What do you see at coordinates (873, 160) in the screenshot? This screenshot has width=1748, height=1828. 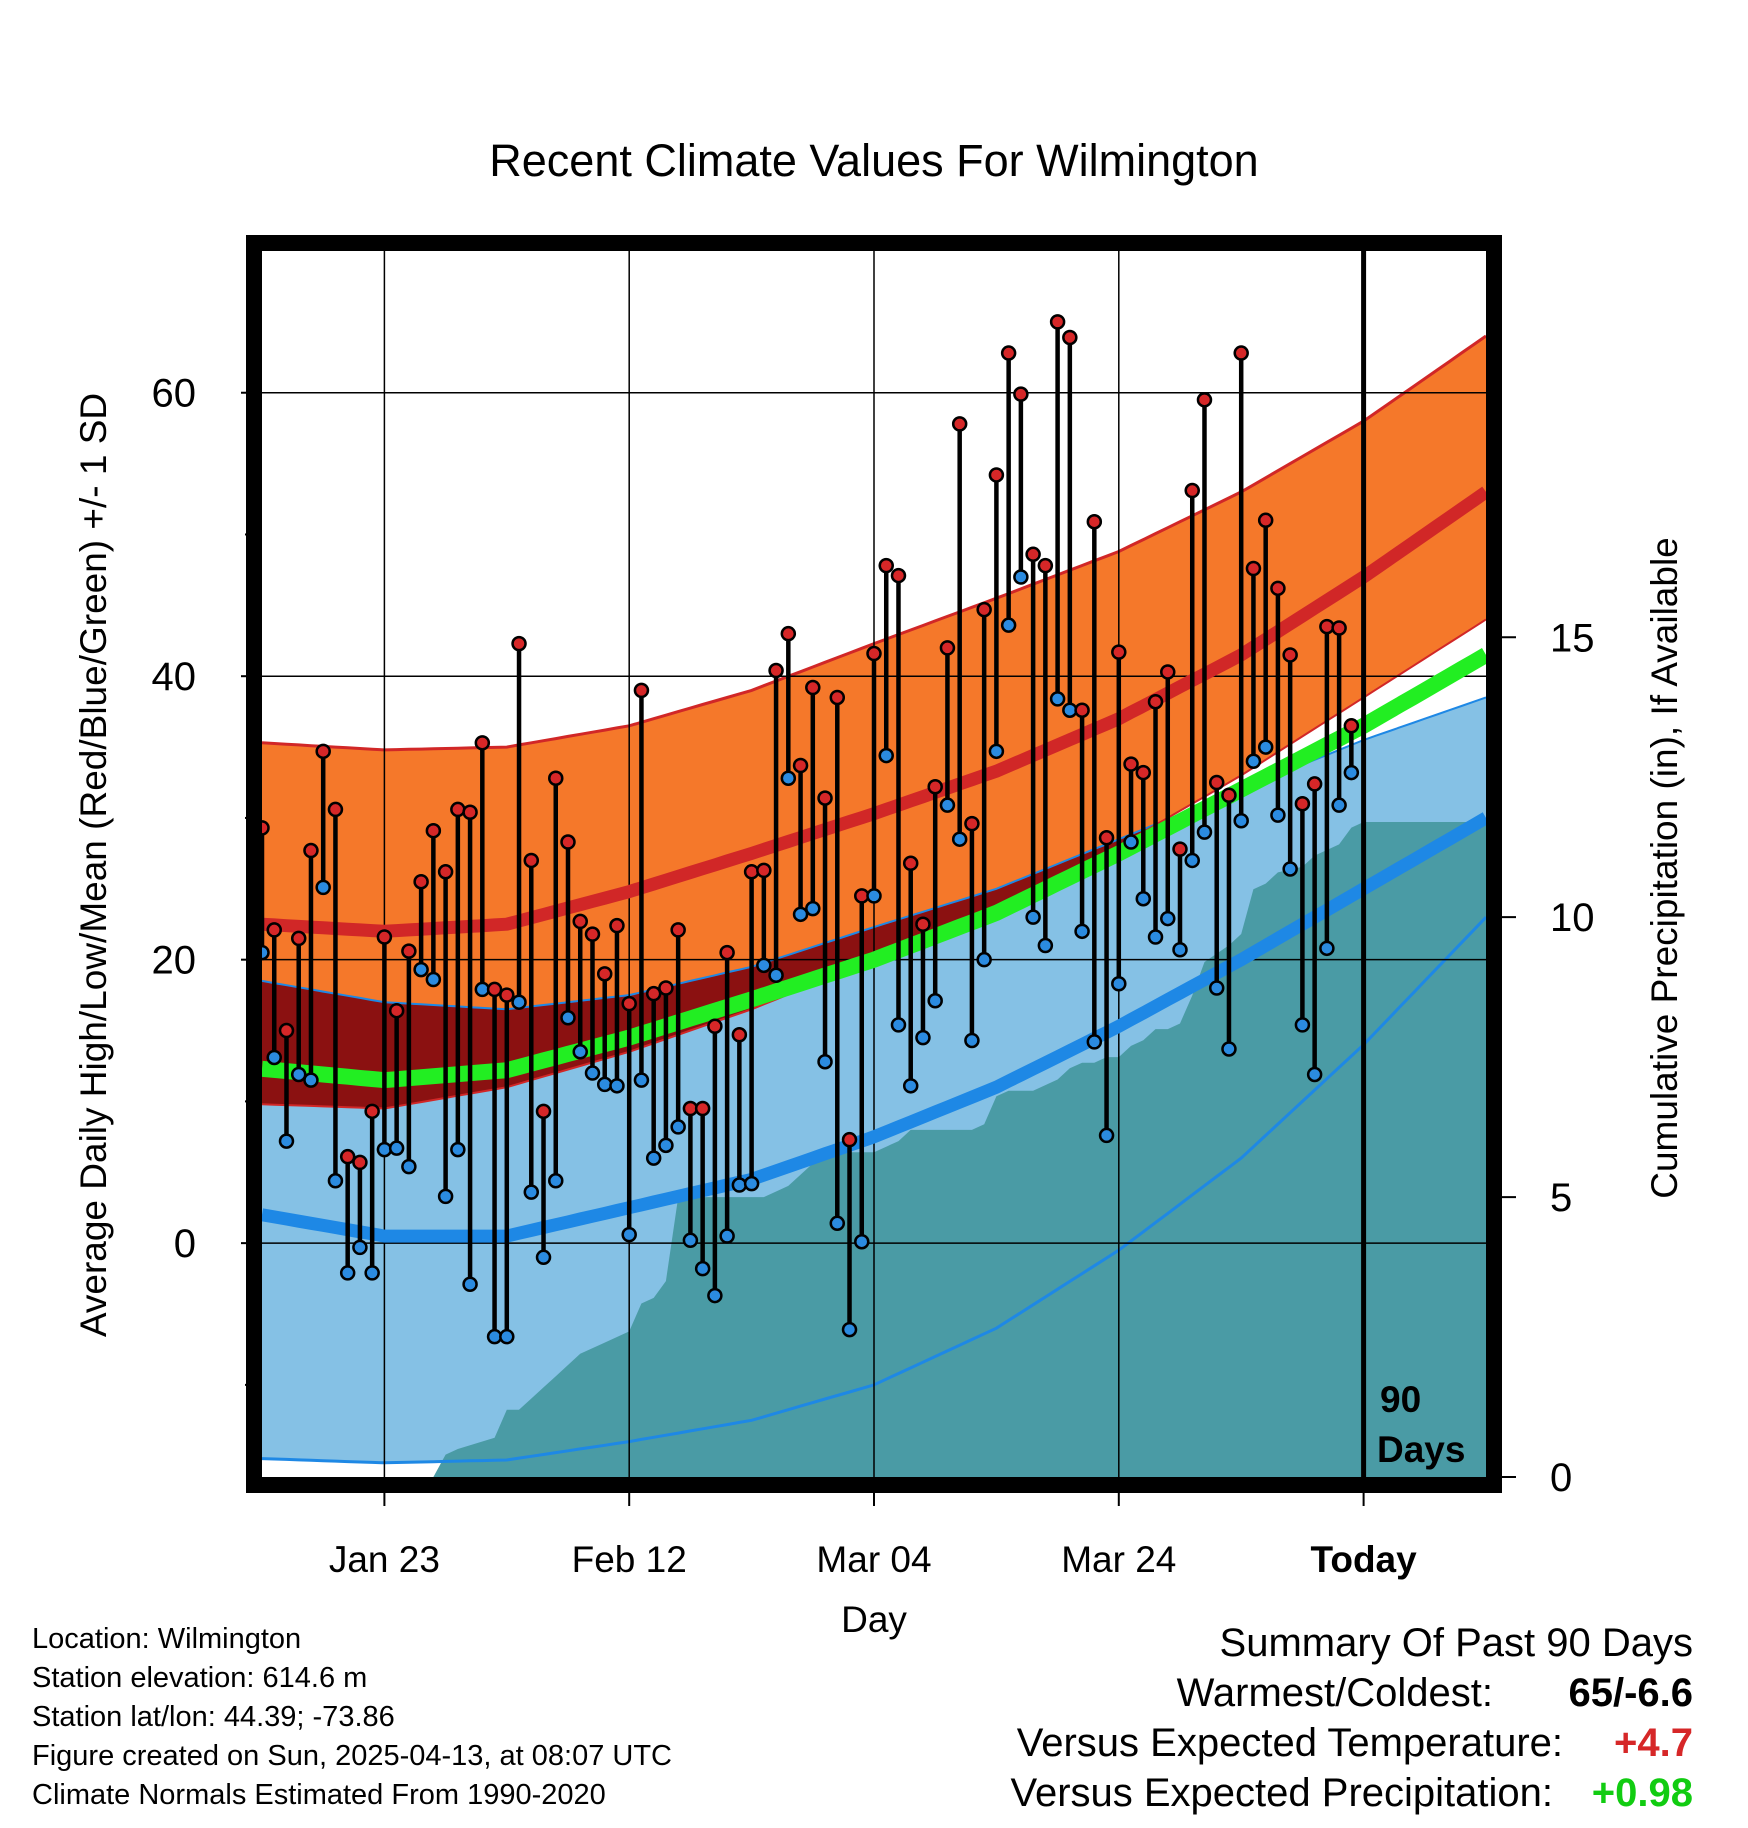 I see `chart-title: Recent Climate Values For Wilmington` at bounding box center [873, 160].